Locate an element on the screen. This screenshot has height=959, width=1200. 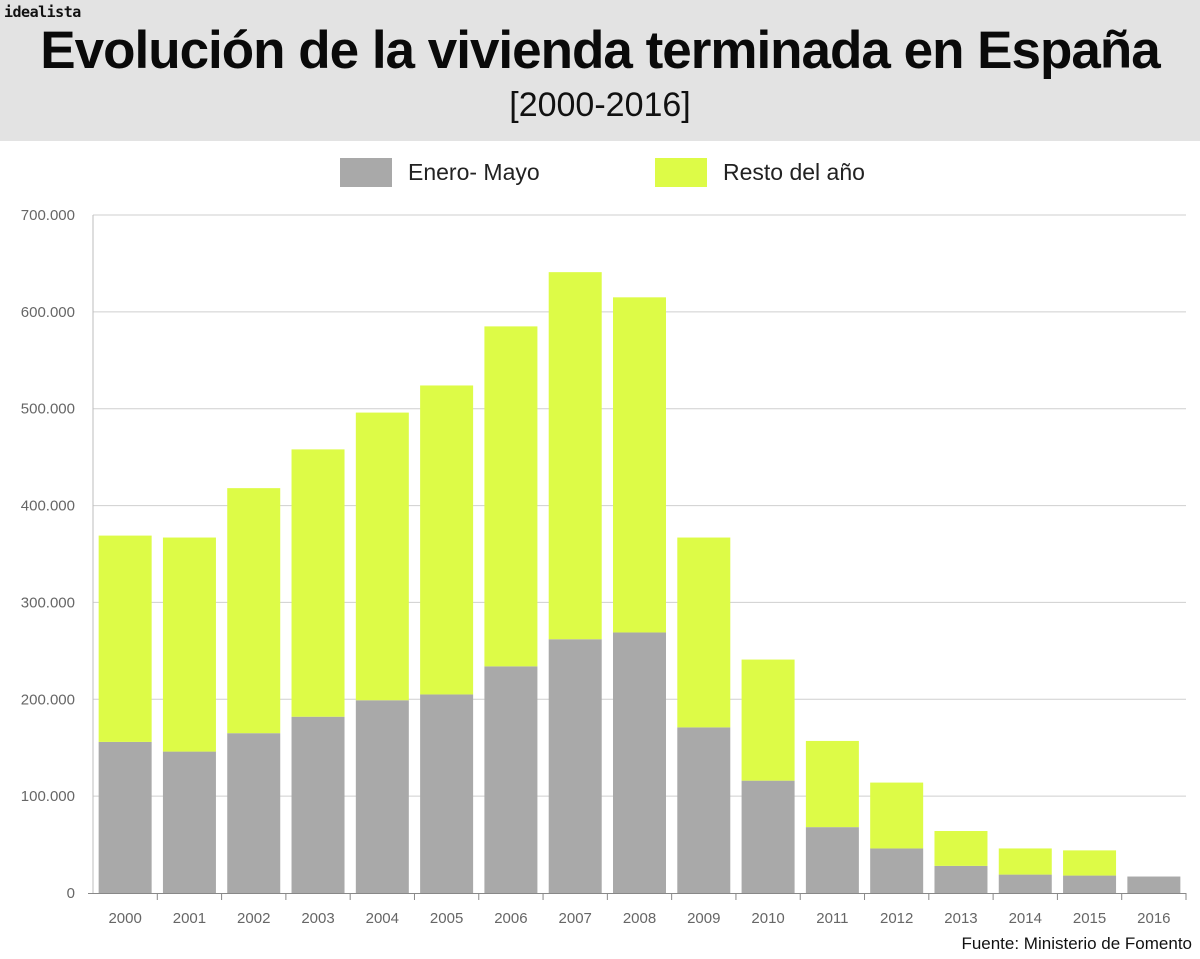
bar-enero-mayo-2008 is located at coordinates (639, 762).